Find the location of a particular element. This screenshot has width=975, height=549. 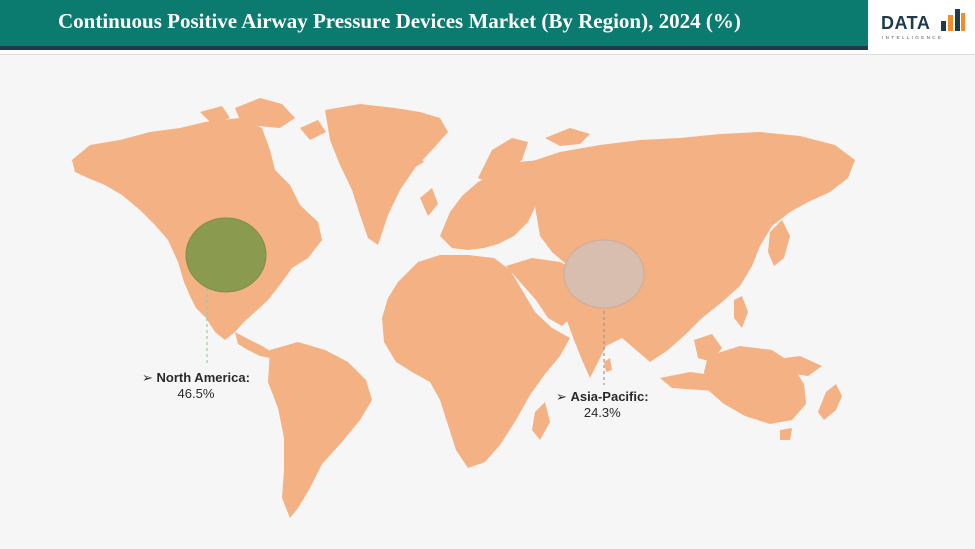

datam-intelligence-logo: DATA INTELLIGENCE is located at coordinates (922, 25).